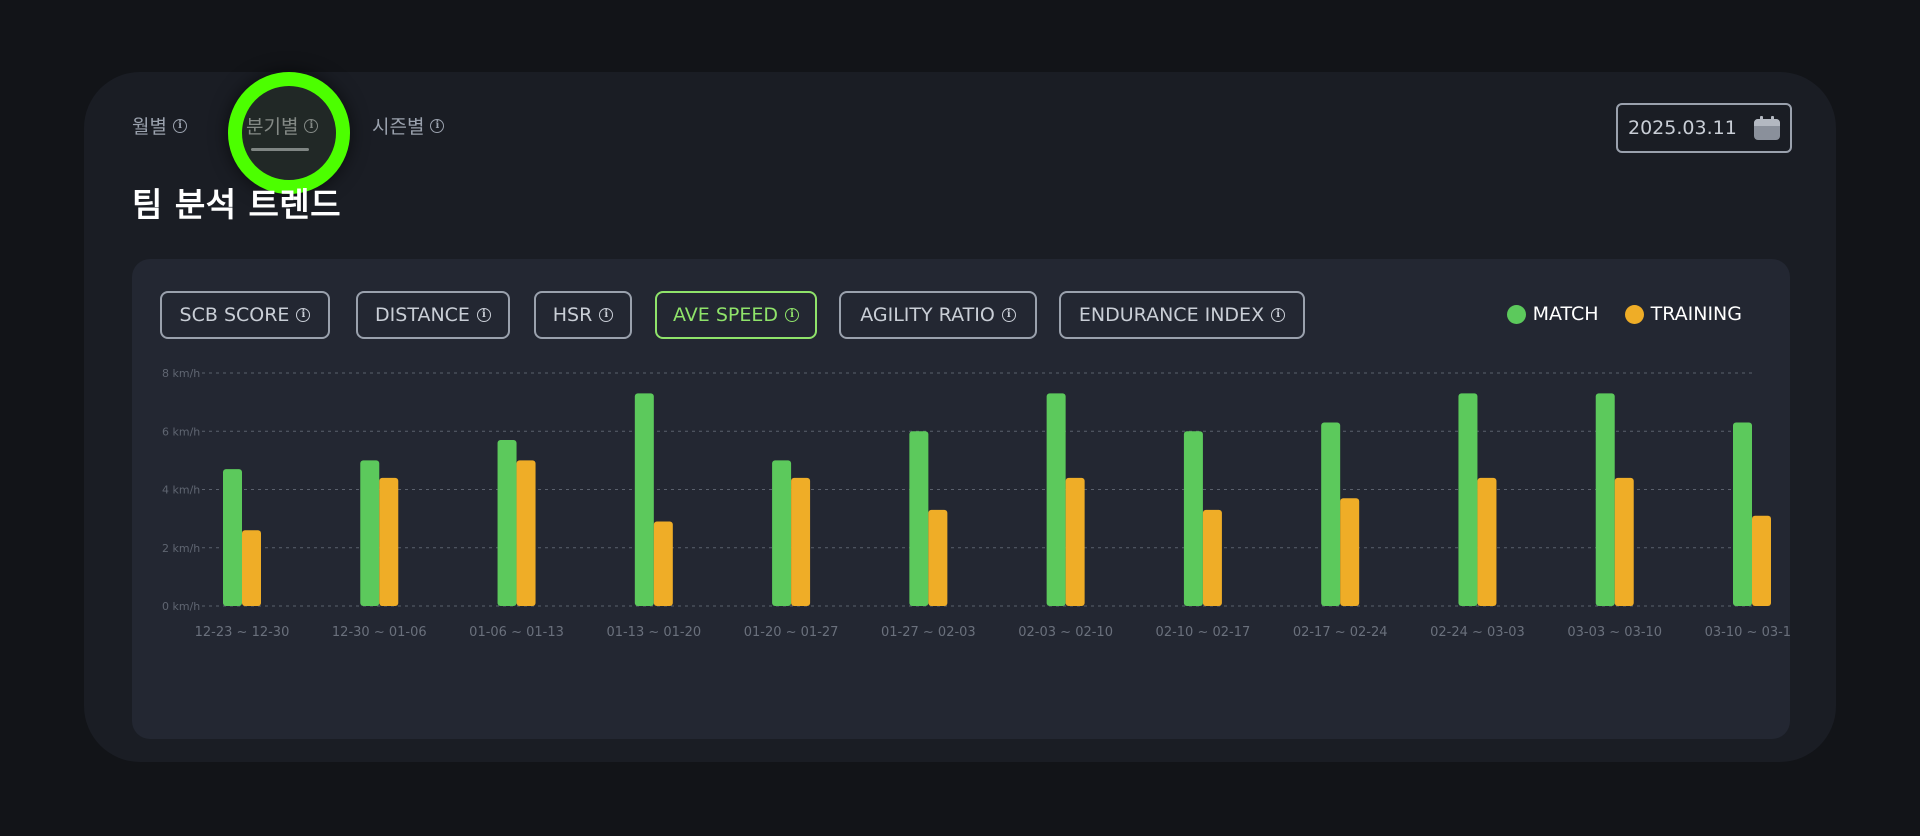 This screenshot has height=836, width=1920. Describe the element at coordinates (234, 315) in the screenshot. I see `metric-label: SCB SCORE` at that location.